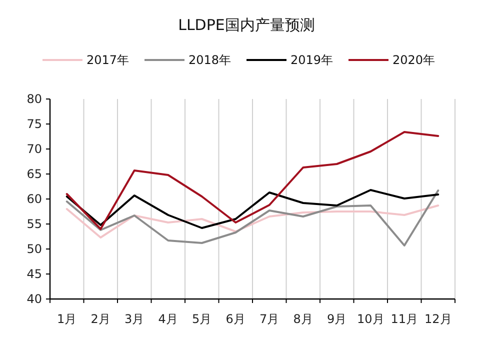 This screenshot has height=343, width=493. Describe the element at coordinates (236, 319) in the screenshot. I see `x-tick-label: 6月` at that location.